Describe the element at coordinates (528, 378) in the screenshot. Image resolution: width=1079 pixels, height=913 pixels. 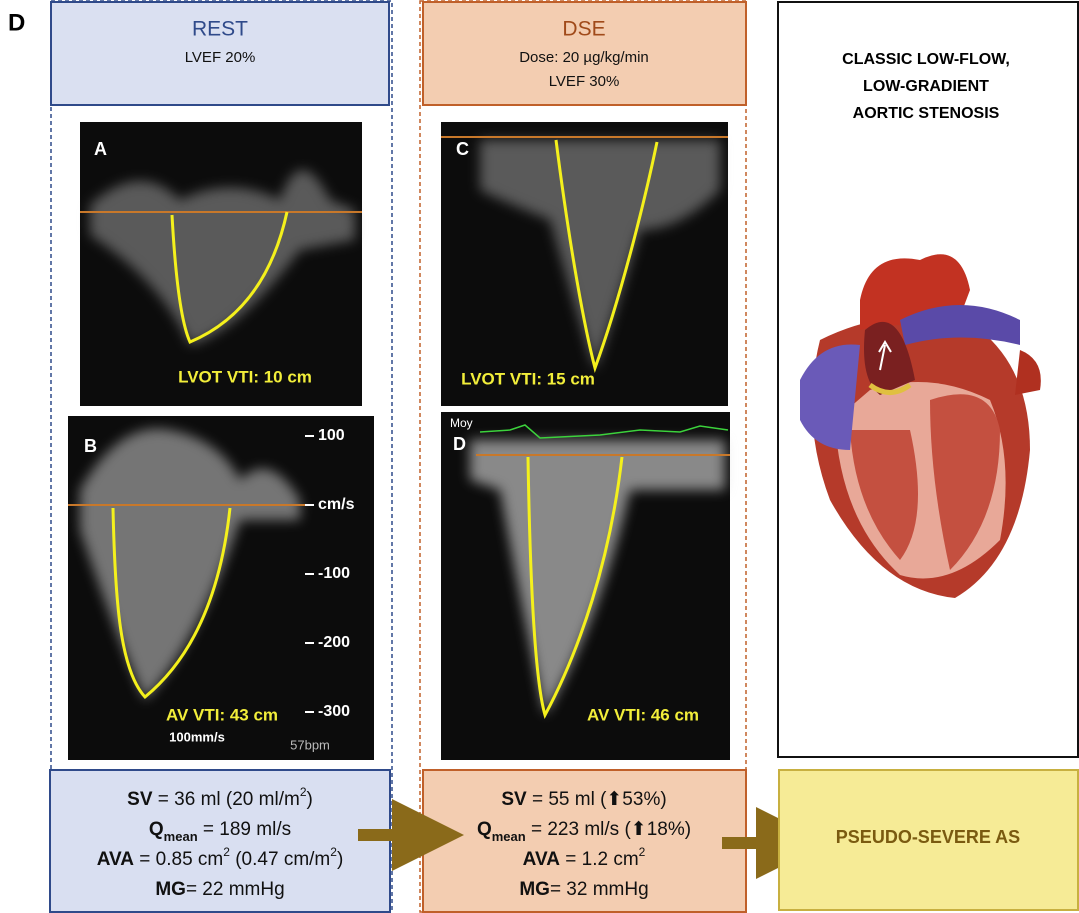
I see `vti-label: LVOT VTI: 15 cm` at that location.